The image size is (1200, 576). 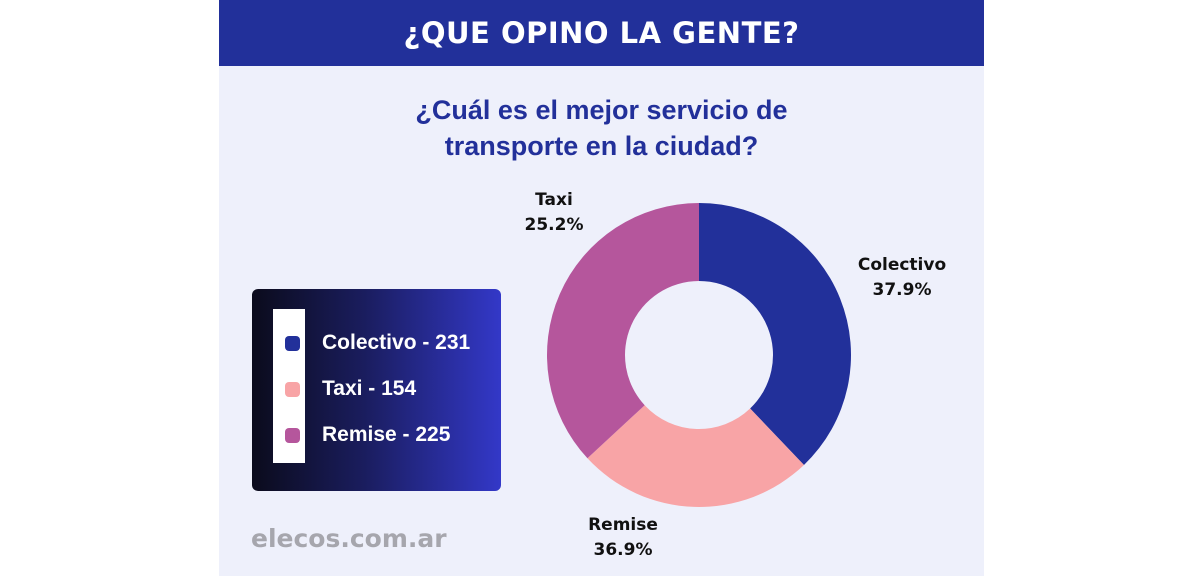 What do you see at coordinates (386, 434) in the screenshot?
I see `legend-label-remise: Remise - 225` at bounding box center [386, 434].